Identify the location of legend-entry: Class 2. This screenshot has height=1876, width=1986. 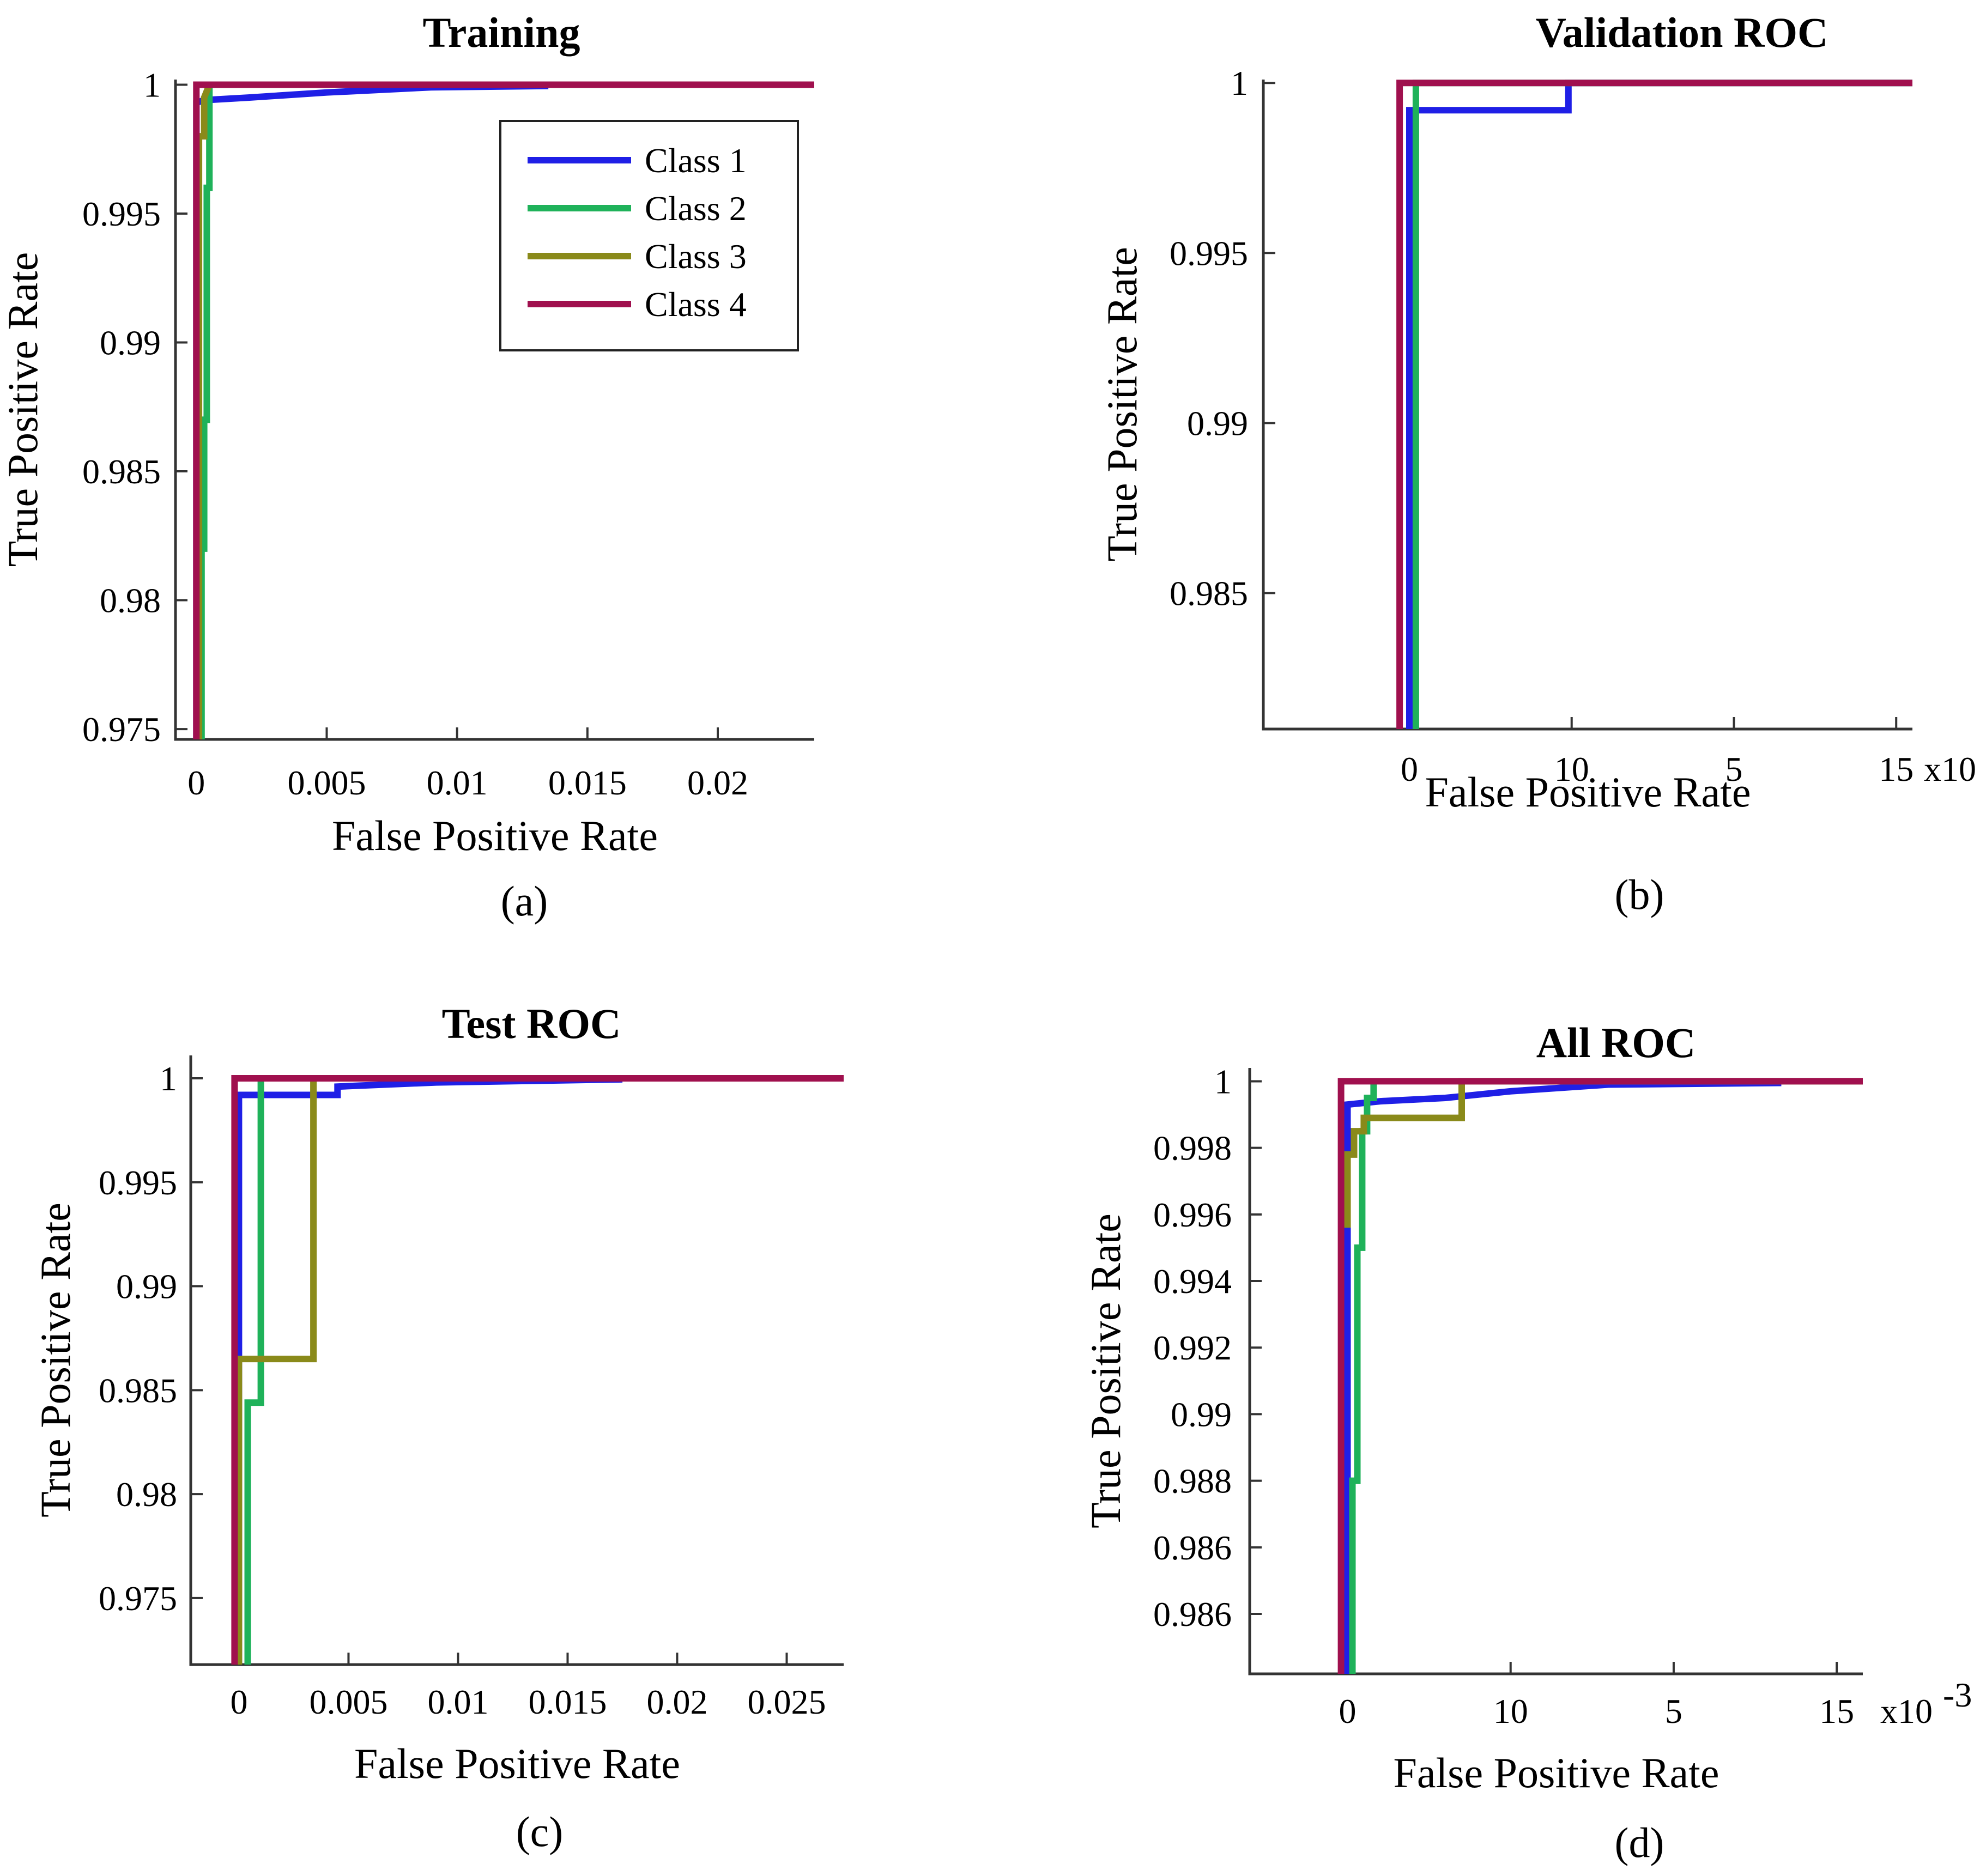
(696, 208).